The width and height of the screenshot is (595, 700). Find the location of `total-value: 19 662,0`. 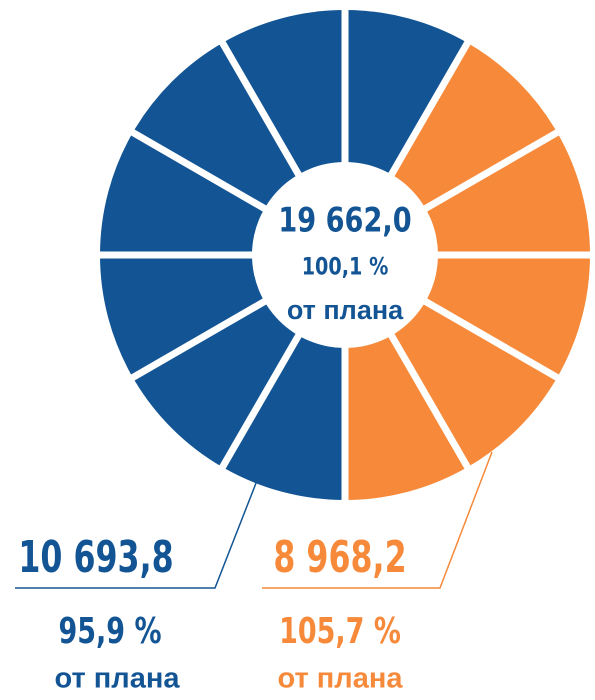

total-value: 19 662,0 is located at coordinates (344, 220).